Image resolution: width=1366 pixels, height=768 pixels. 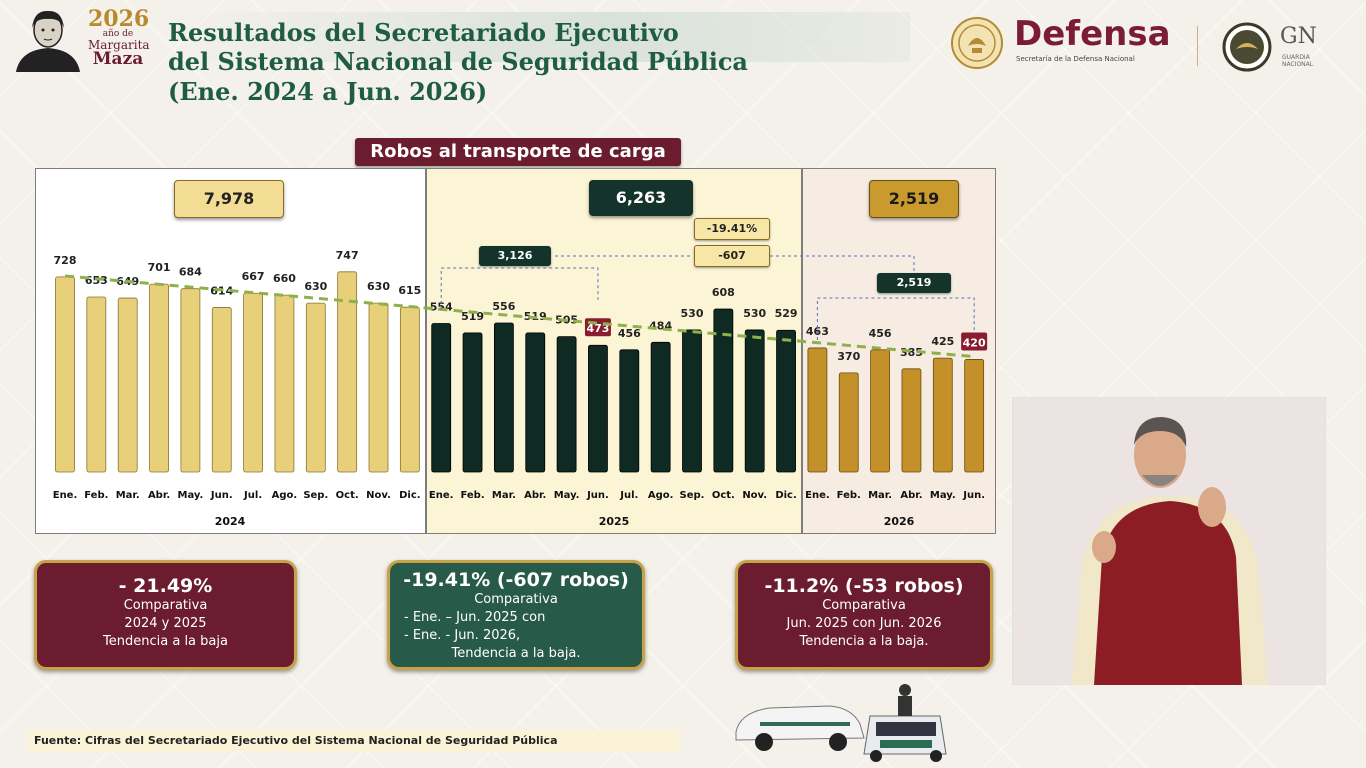 What do you see at coordinates (118, 59) in the screenshot?
I see `year-logo-name2: Maza` at bounding box center [118, 59].